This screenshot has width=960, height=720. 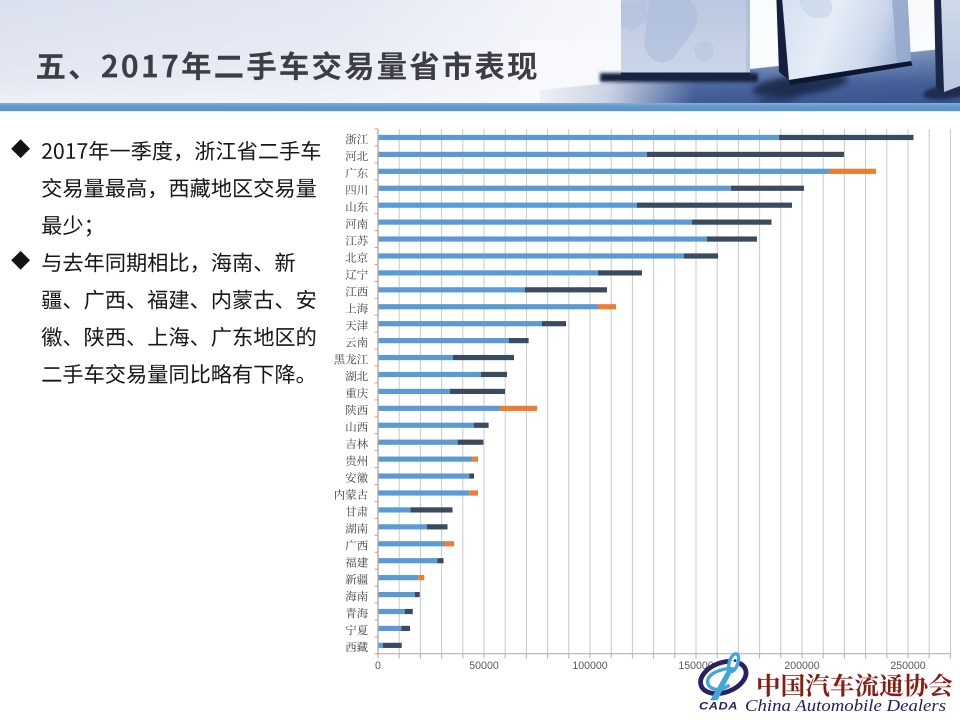 I want to click on svg-text: China Automobile Dealers, so click(x=845, y=705).